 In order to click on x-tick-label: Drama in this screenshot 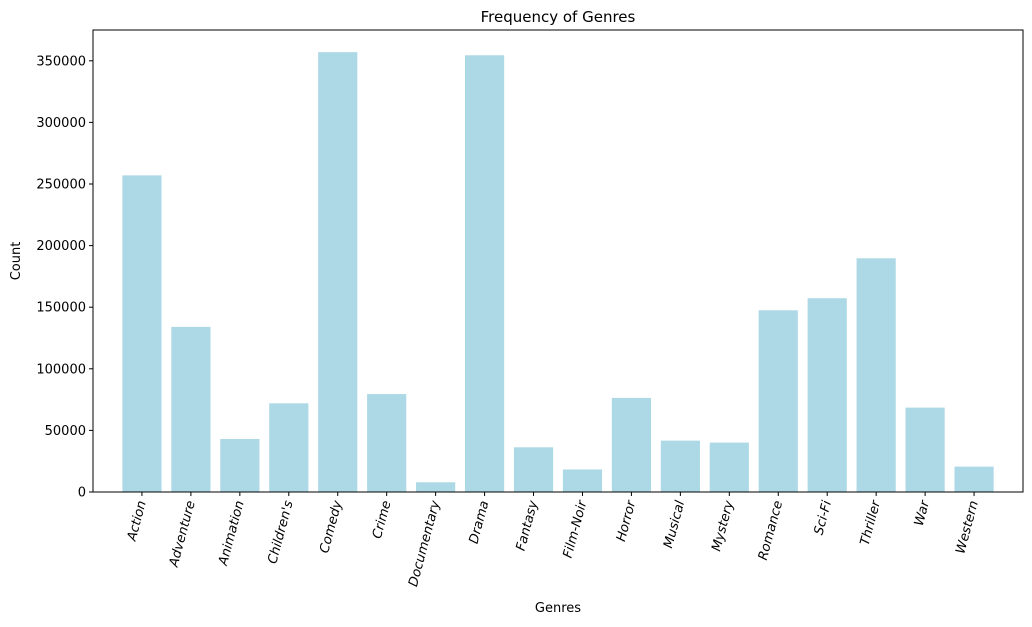, I will do `click(480, 522)`.